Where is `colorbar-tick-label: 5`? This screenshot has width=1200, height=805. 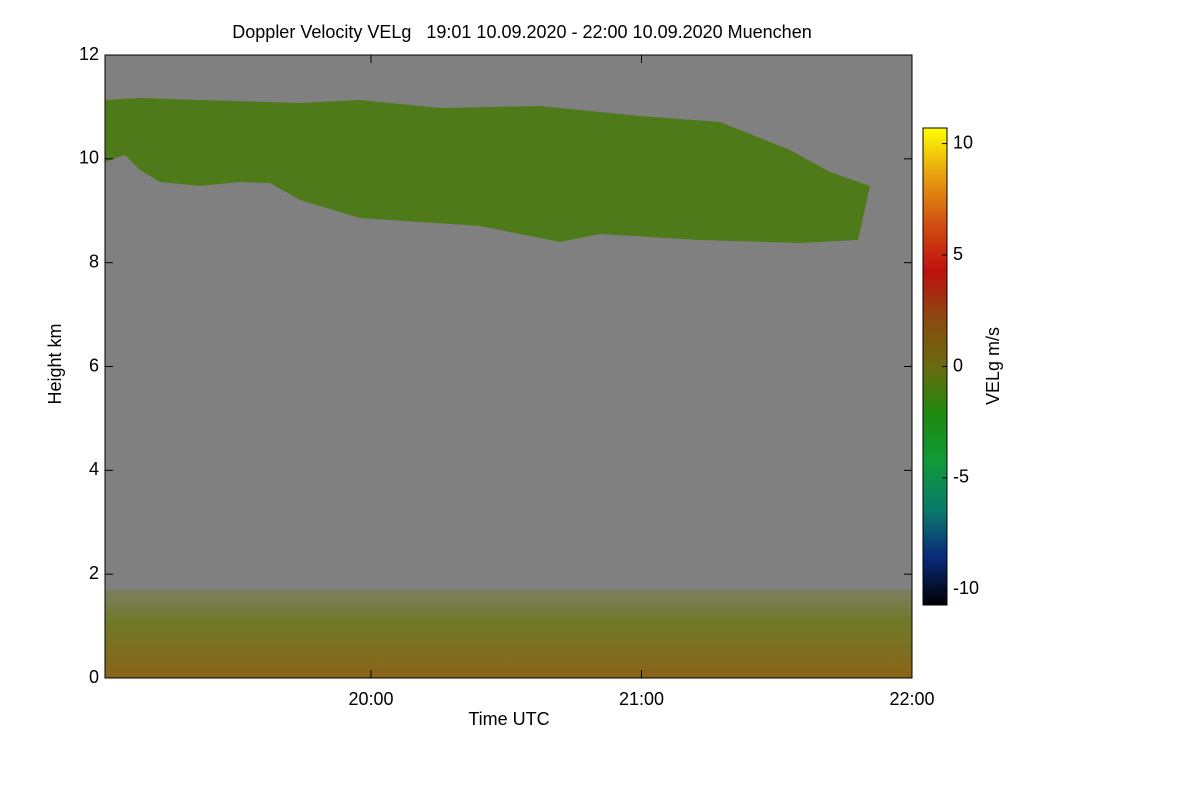 colorbar-tick-label: 5 is located at coordinates (958, 254).